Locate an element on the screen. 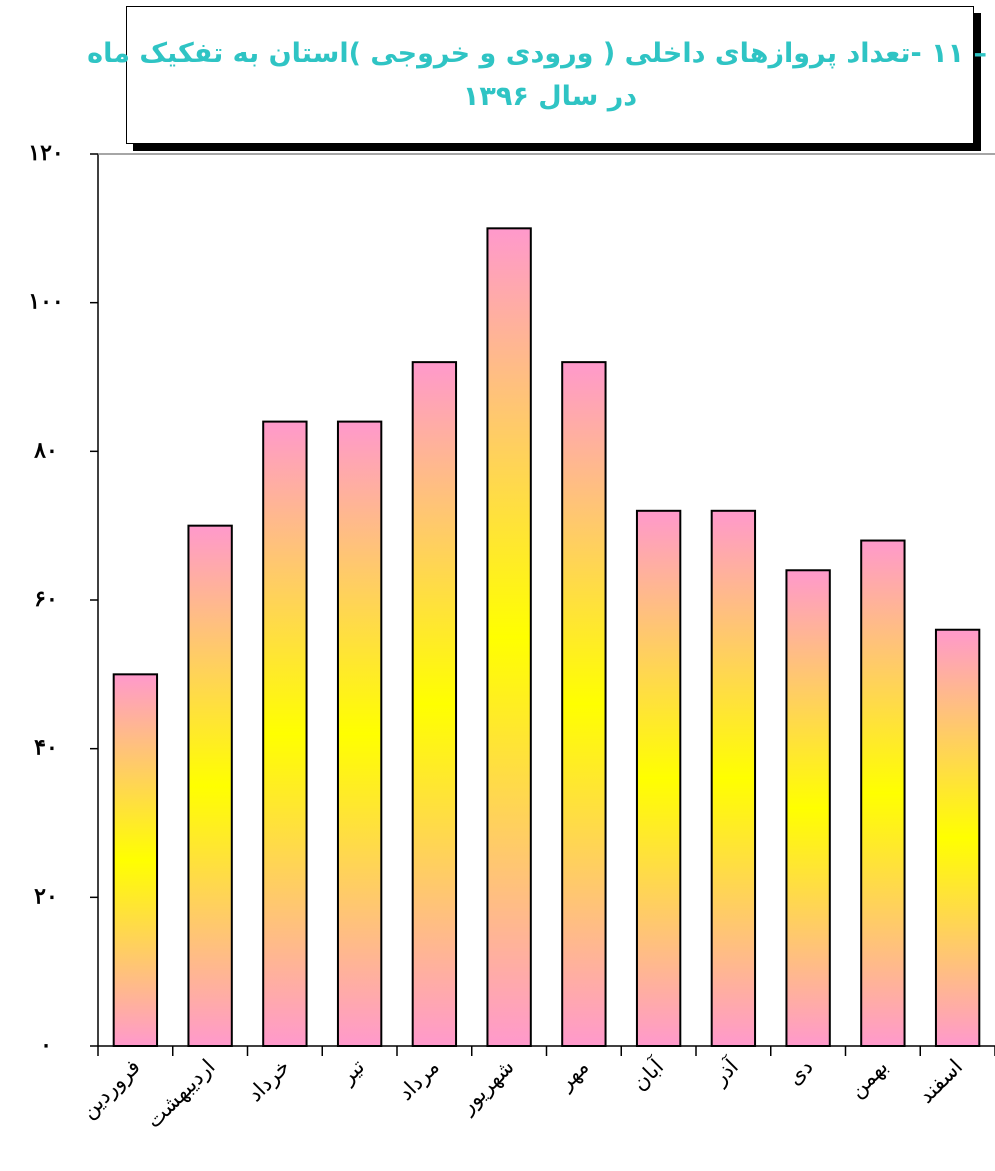  x-tick-label: بهمن is located at coordinates (869, 1079).